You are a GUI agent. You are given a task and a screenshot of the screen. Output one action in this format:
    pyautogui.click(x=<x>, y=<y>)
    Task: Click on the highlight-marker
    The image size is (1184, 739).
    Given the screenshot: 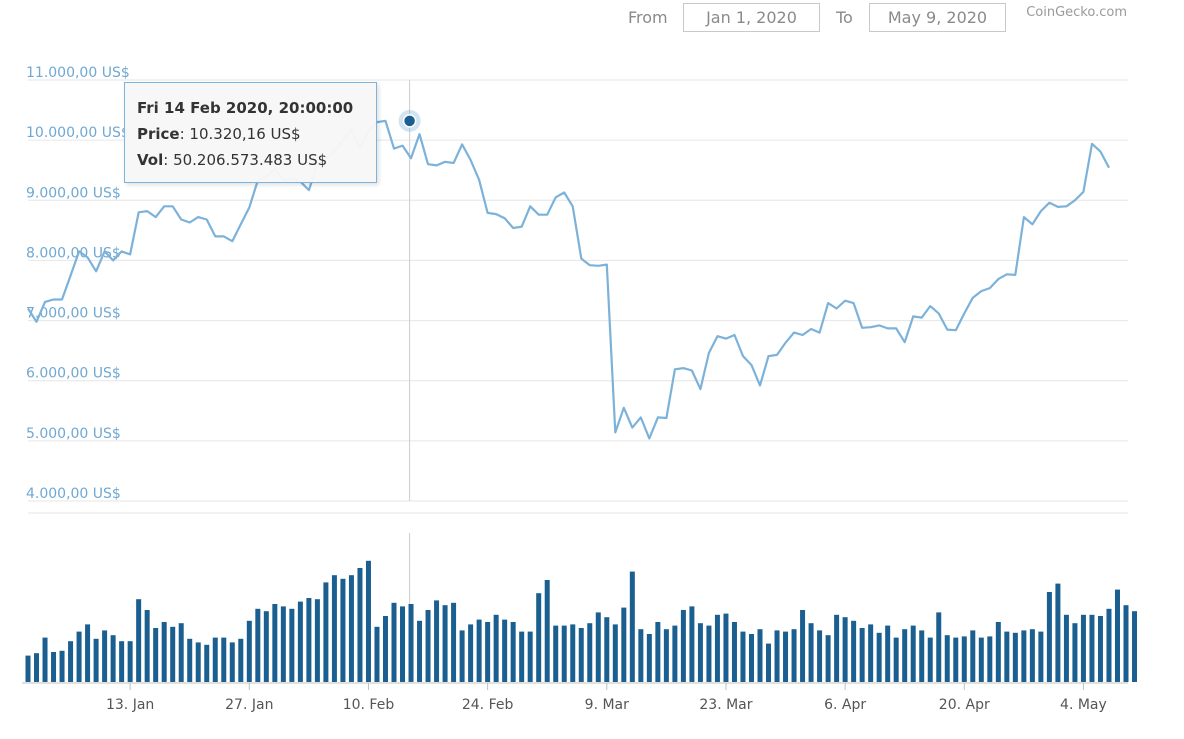 What is the action you would take?
    pyautogui.click(x=409, y=121)
    